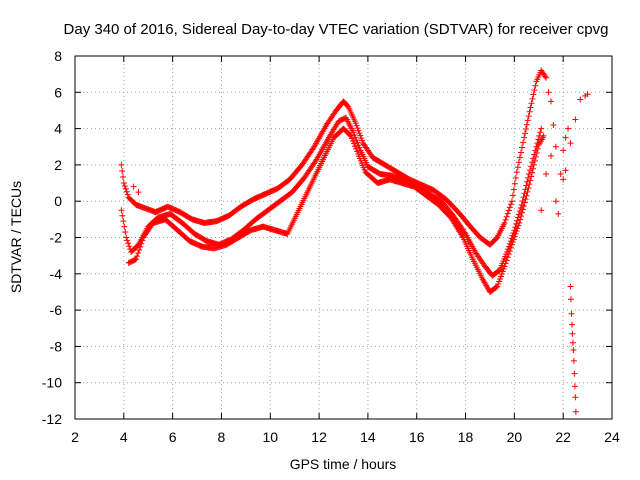 This screenshot has width=640, height=480. Describe the element at coordinates (58, 165) in the screenshot. I see `y-tick-label: 2` at that location.